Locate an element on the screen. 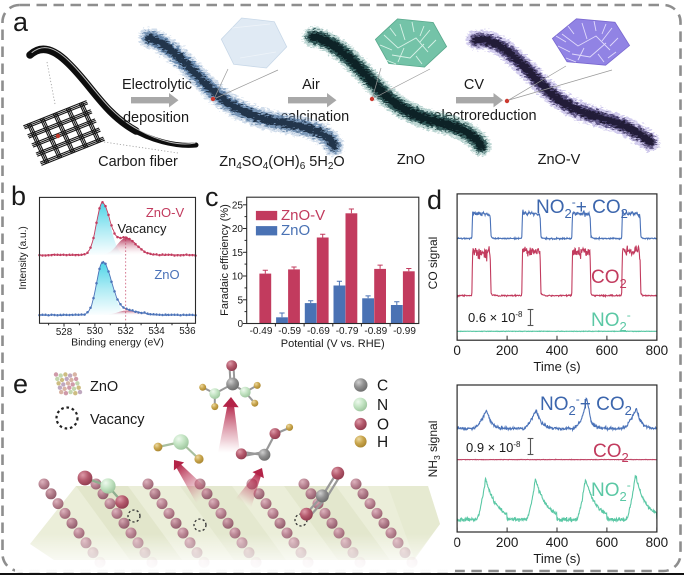 Image resolution: width=684 pixels, height=575 pixels. svg-text: 536 is located at coordinates (187, 331).